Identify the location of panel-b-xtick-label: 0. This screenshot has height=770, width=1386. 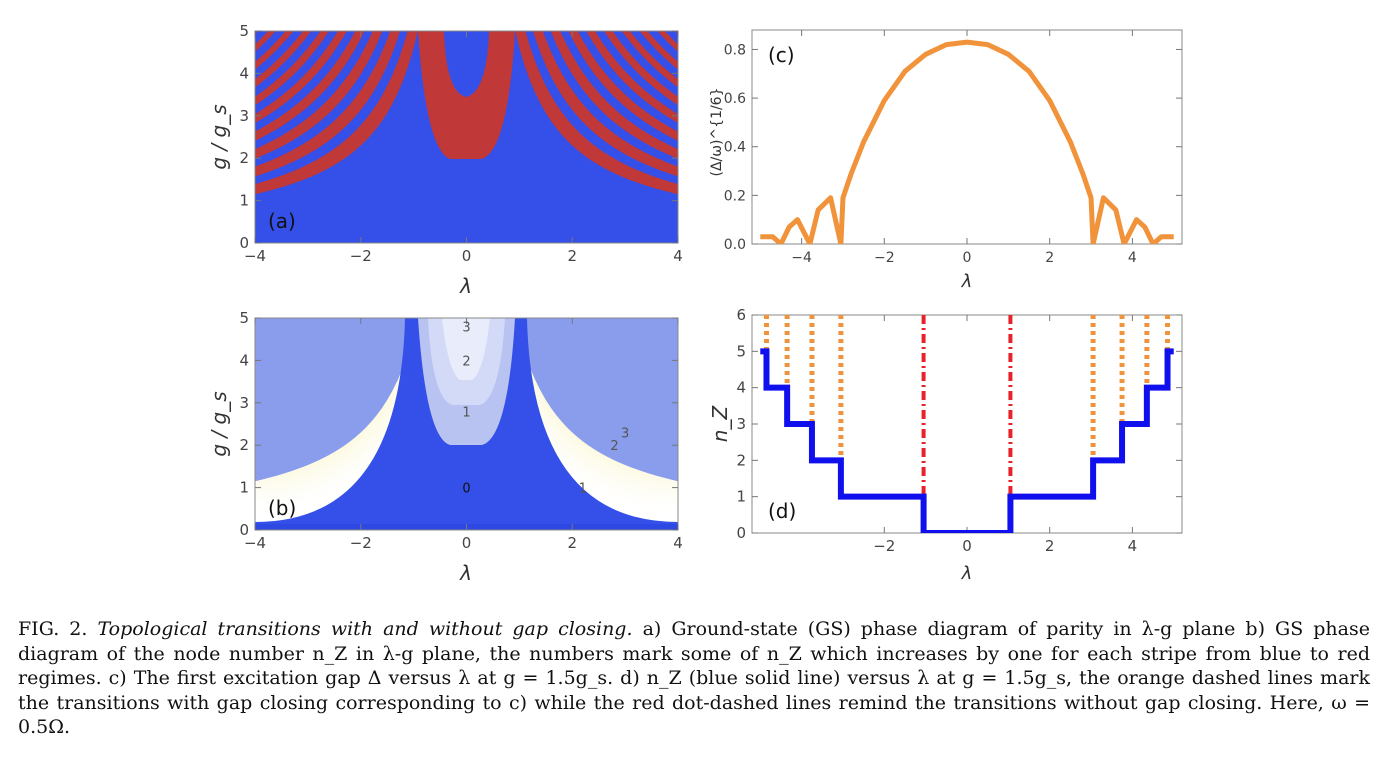
(467, 543).